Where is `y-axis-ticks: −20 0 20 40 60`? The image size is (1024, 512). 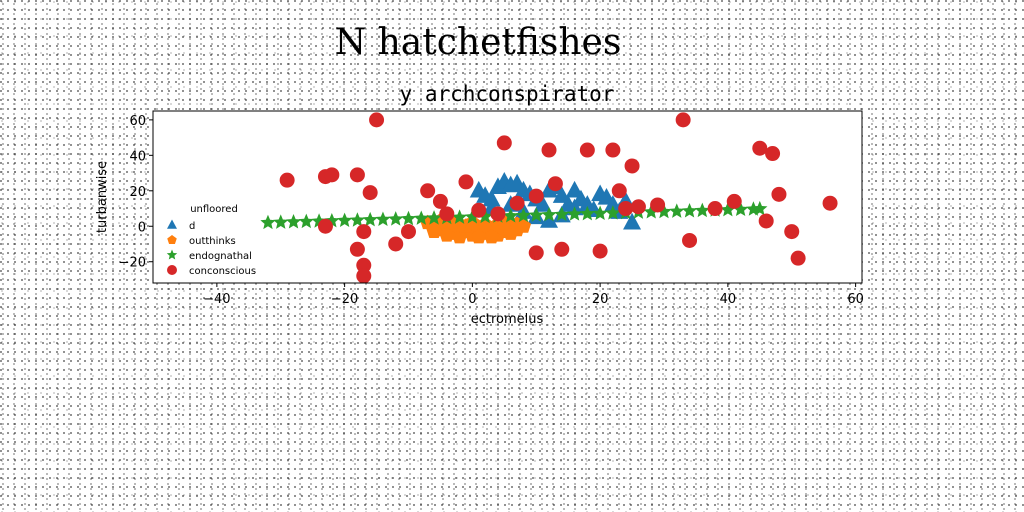
y-axis-ticks: −20 0 20 40 60 is located at coordinates (136, 192).